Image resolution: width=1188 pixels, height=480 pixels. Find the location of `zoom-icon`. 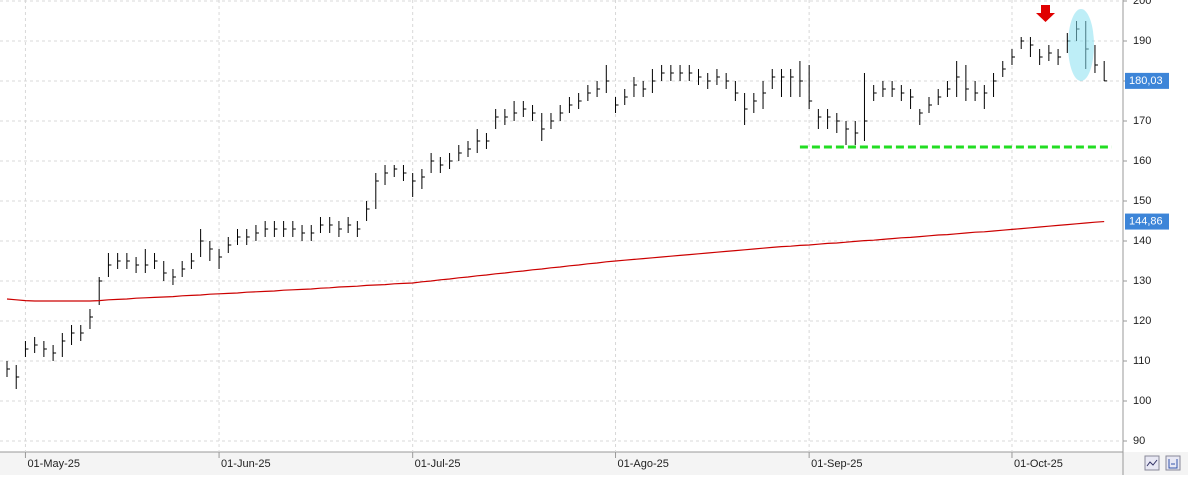

zoom-icon is located at coordinates (1152, 463).